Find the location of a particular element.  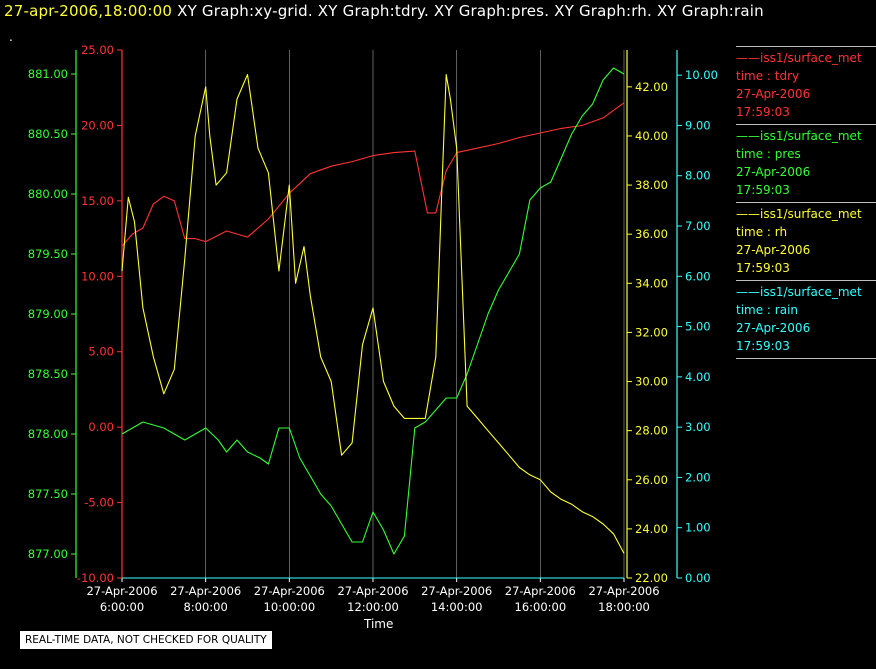

rain-tick-label: 9.00 is located at coordinates (698, 125).